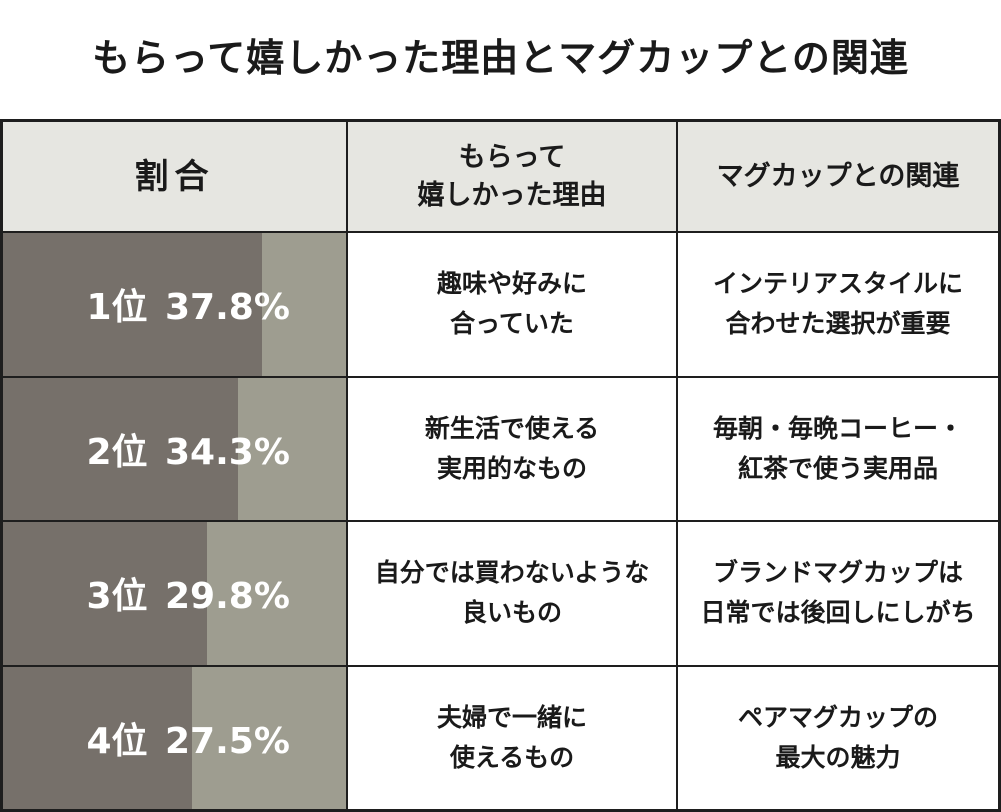 This screenshot has height=812, width=1001. What do you see at coordinates (117, 308) in the screenshot?
I see `rank-label: 1位` at bounding box center [117, 308].